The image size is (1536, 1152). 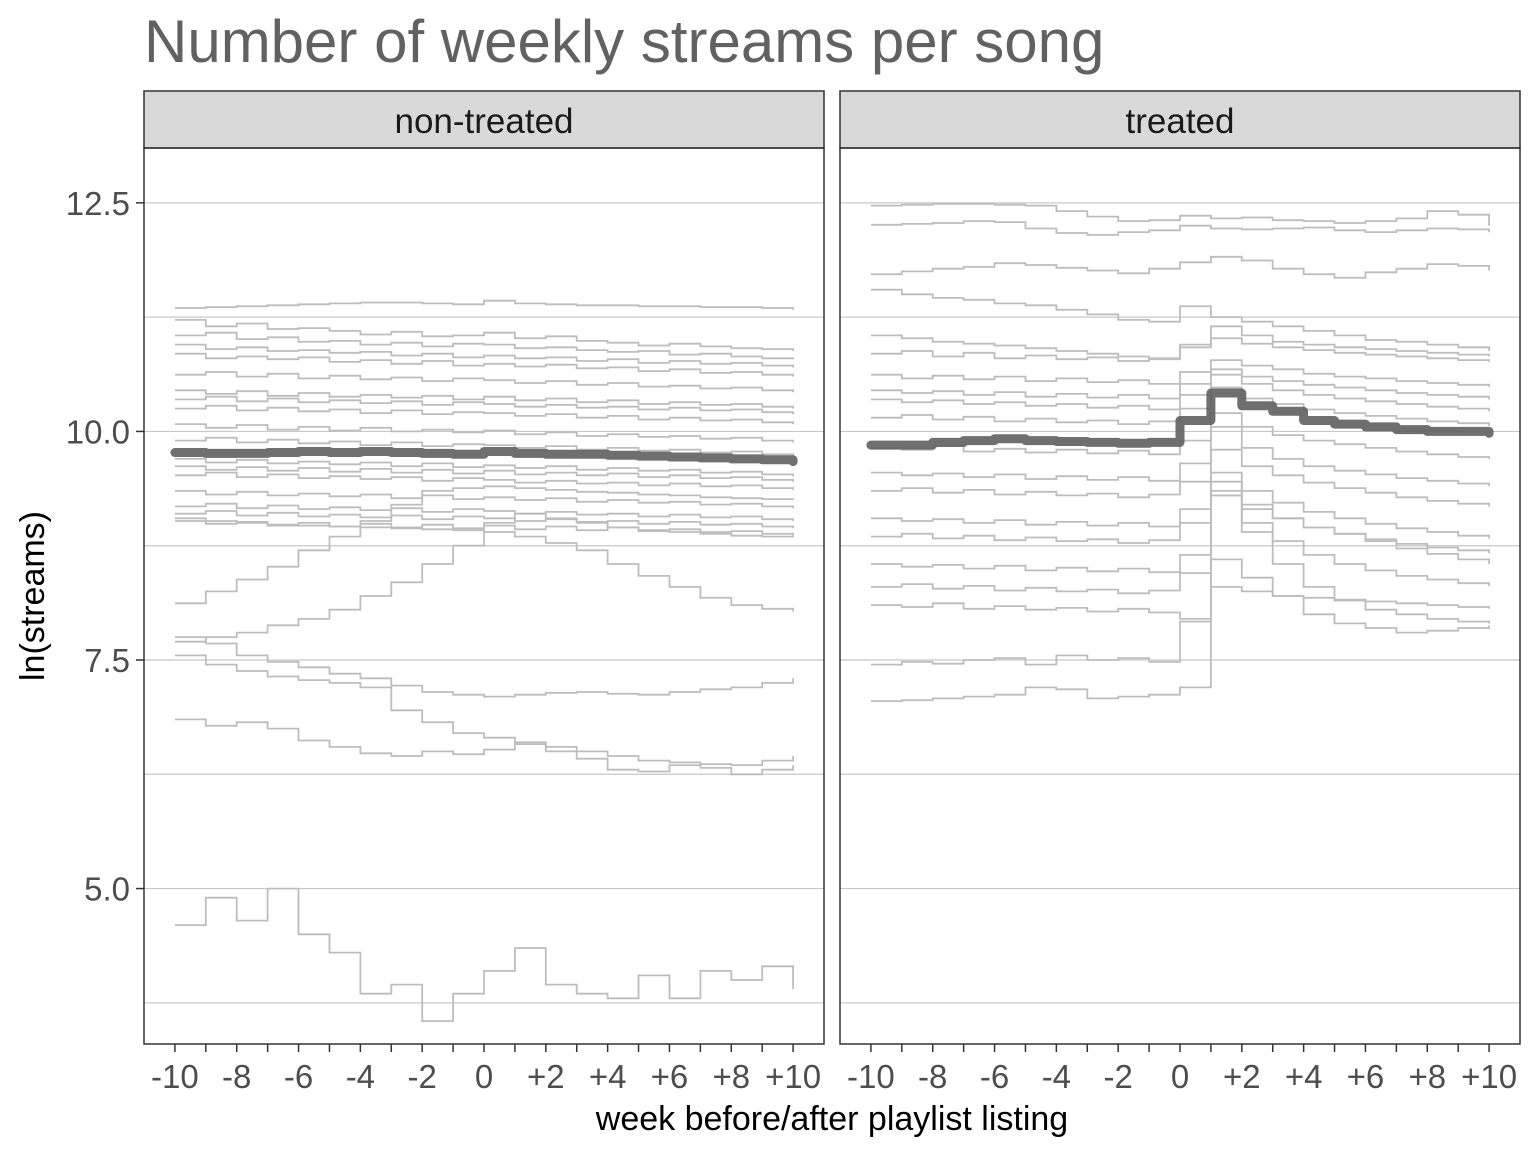 I want to click on y-tick-label: 12.5, so click(x=98, y=203).